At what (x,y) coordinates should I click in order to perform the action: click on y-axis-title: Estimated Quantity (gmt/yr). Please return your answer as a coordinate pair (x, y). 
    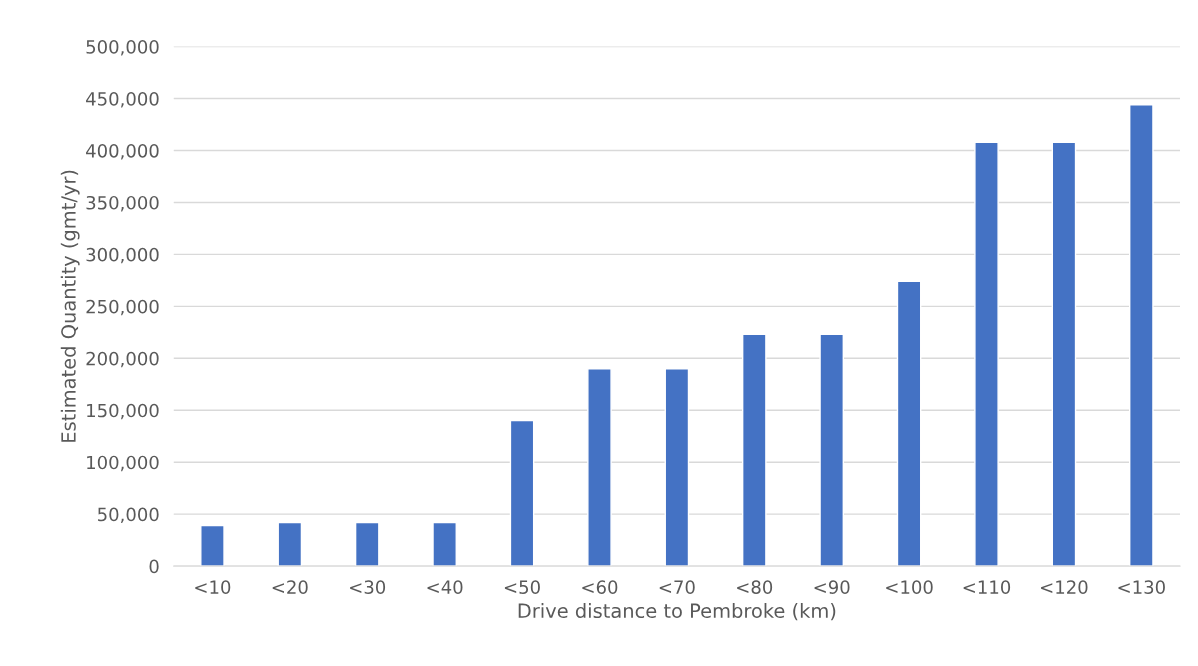
    Looking at the image, I should click on (70, 306).